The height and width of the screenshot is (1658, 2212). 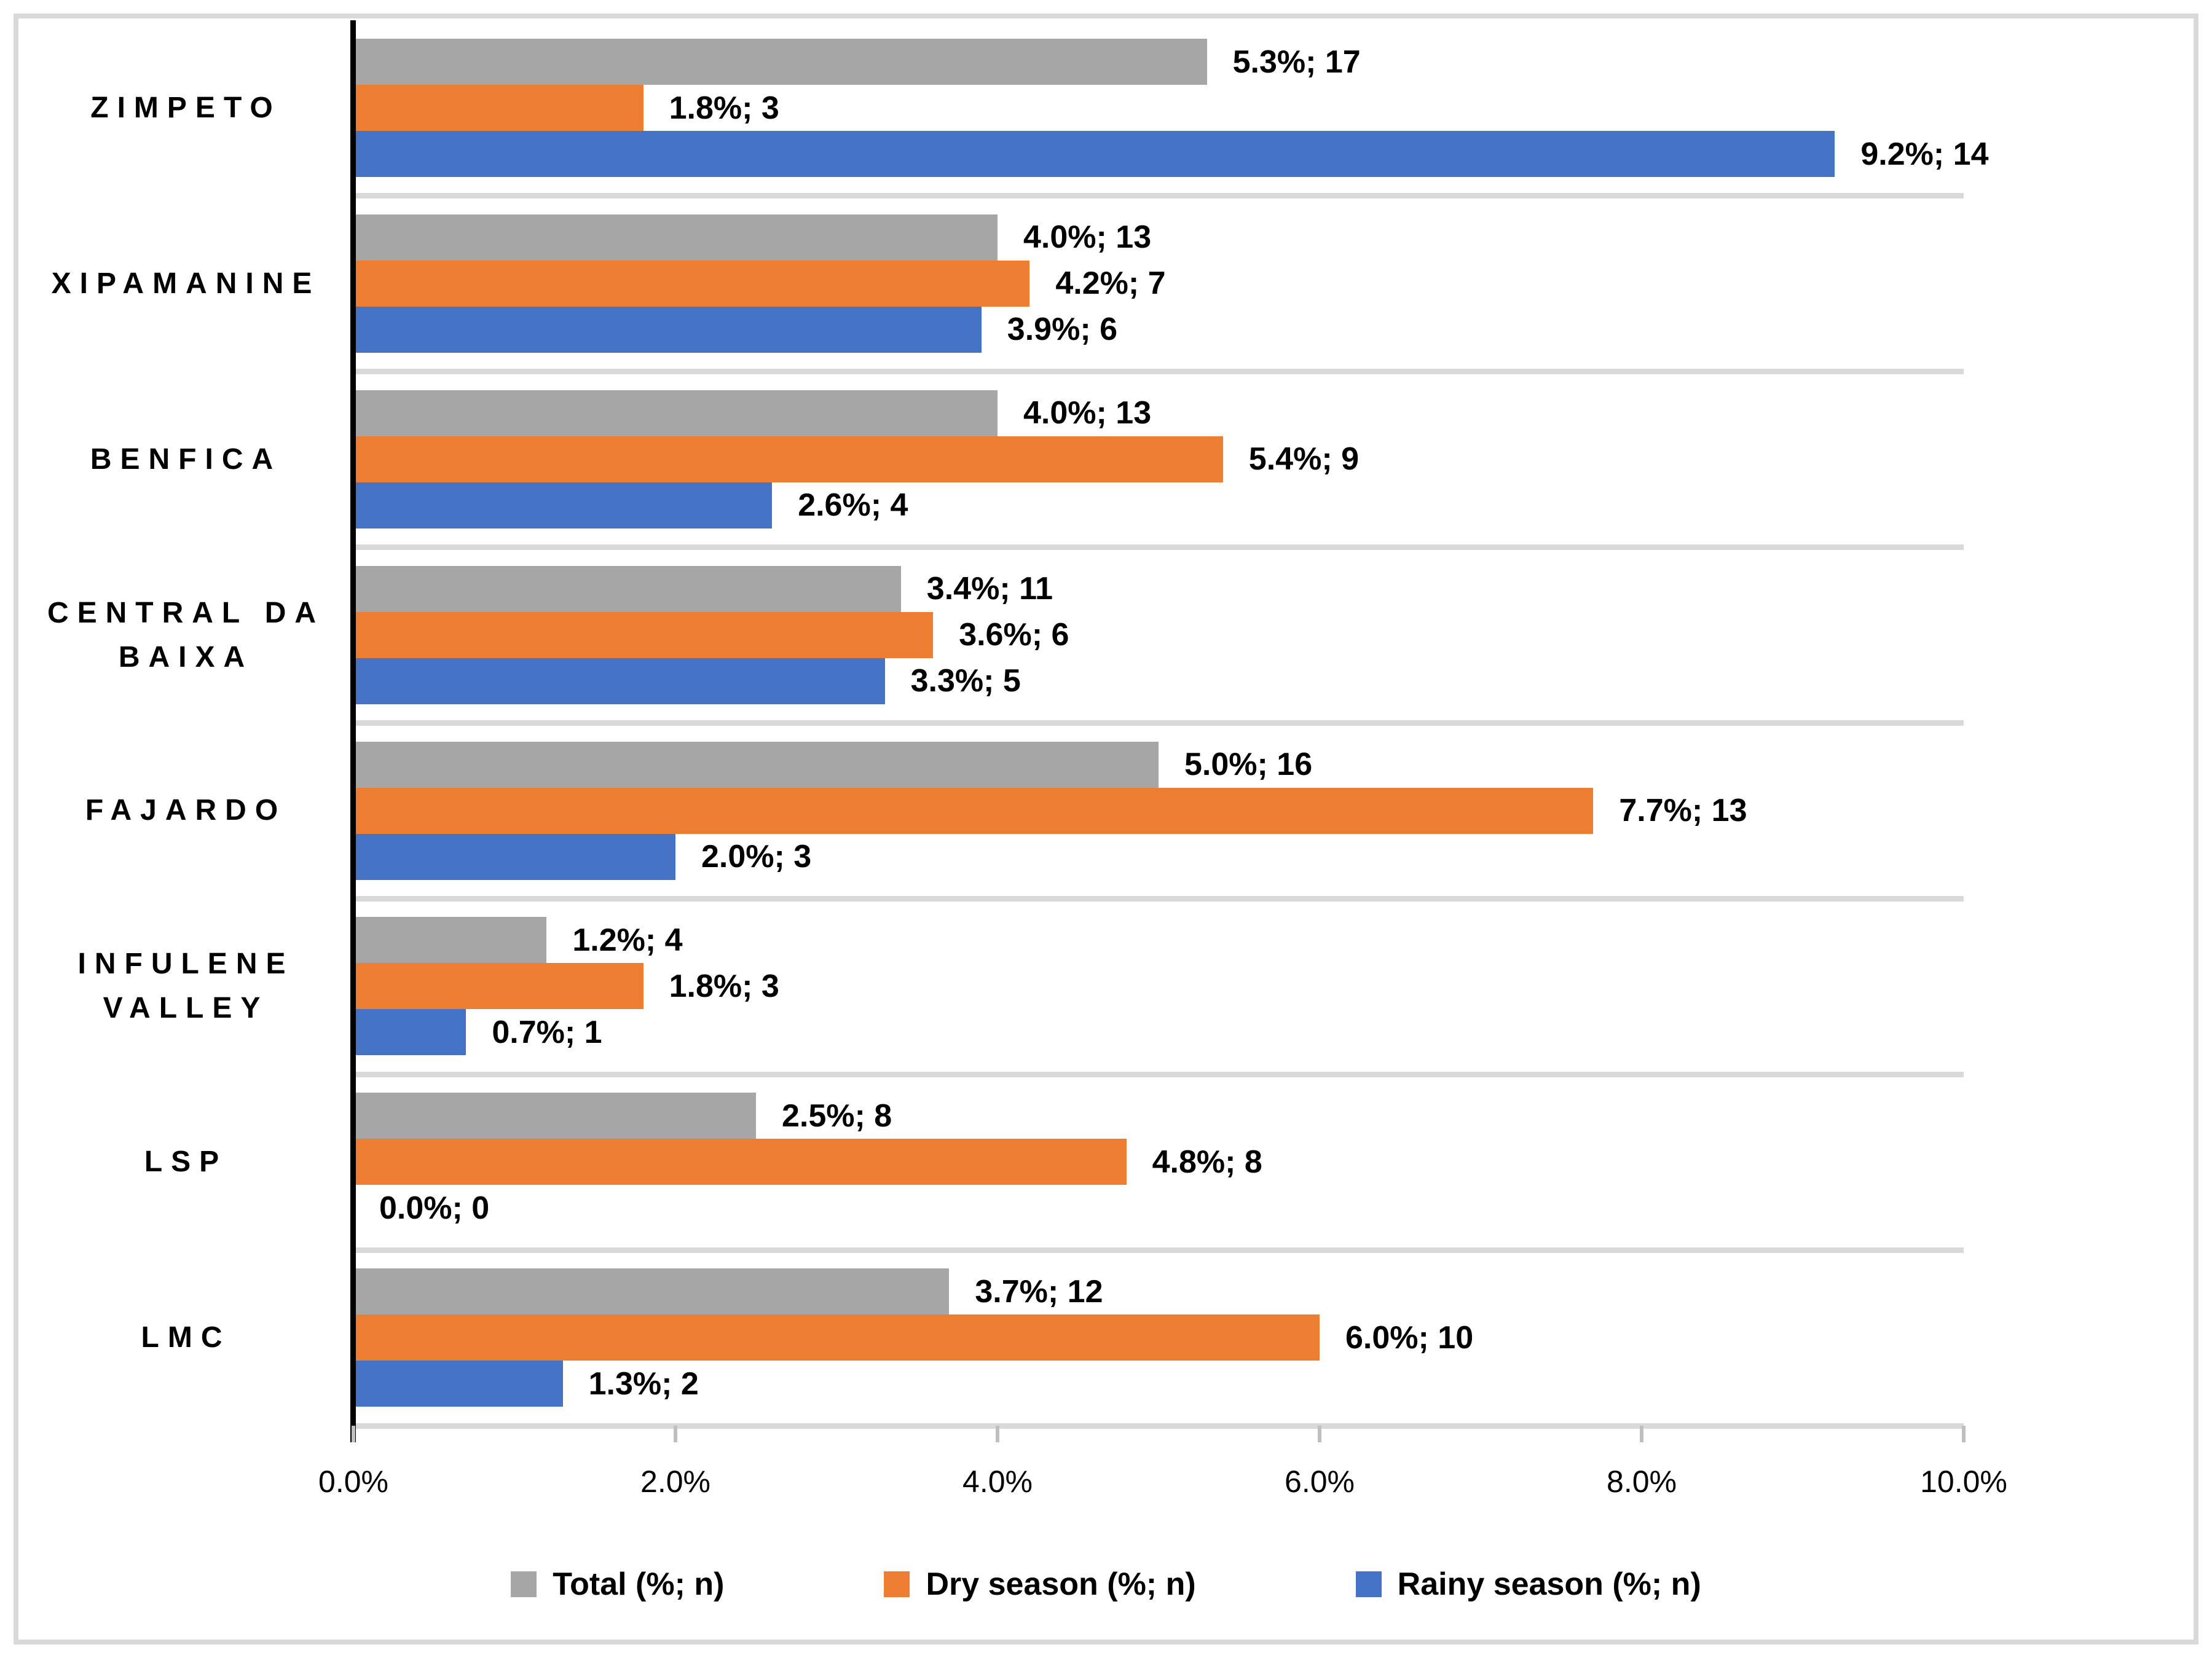 What do you see at coordinates (186, 657) in the screenshot?
I see `category-label-line: BAIXA` at bounding box center [186, 657].